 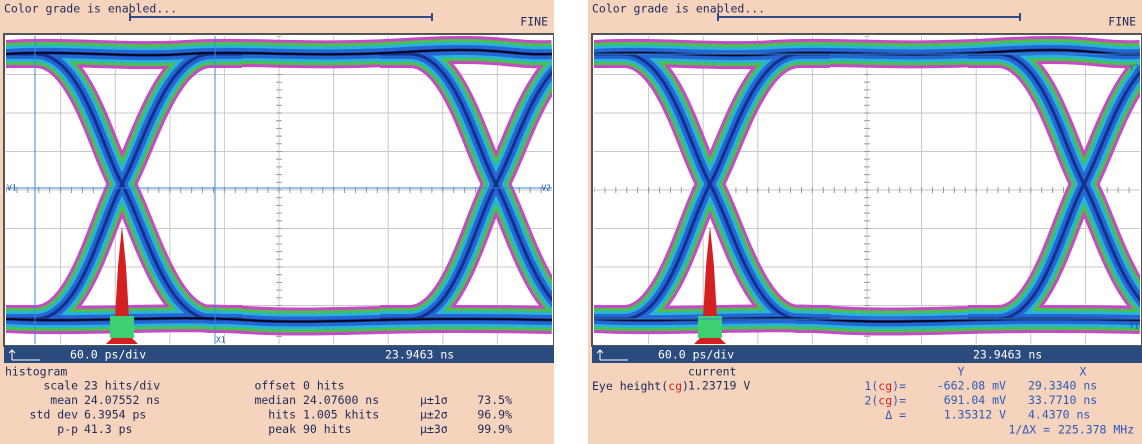 What do you see at coordinates (975, 415) in the screenshot?
I see `y-value: 1.35312 V` at bounding box center [975, 415].